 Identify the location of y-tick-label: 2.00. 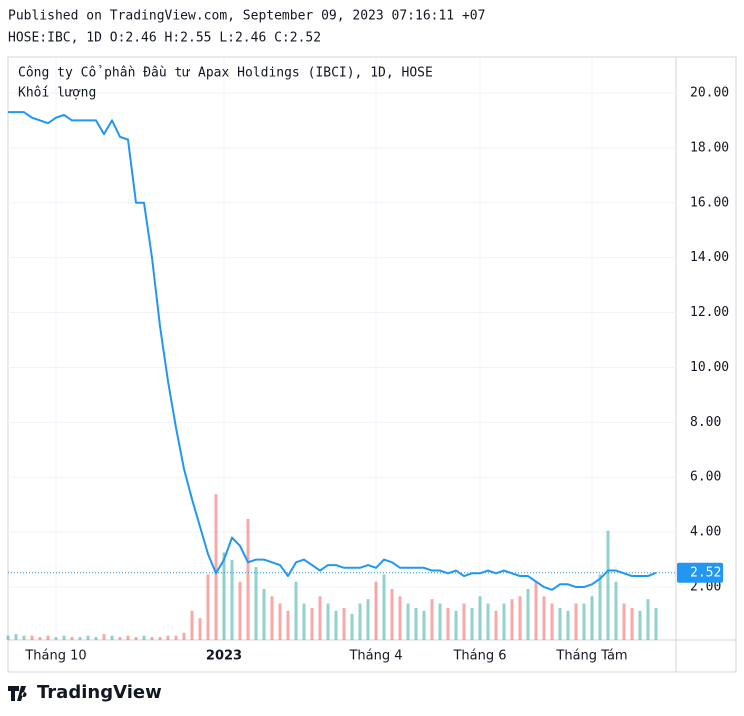
(705, 587).